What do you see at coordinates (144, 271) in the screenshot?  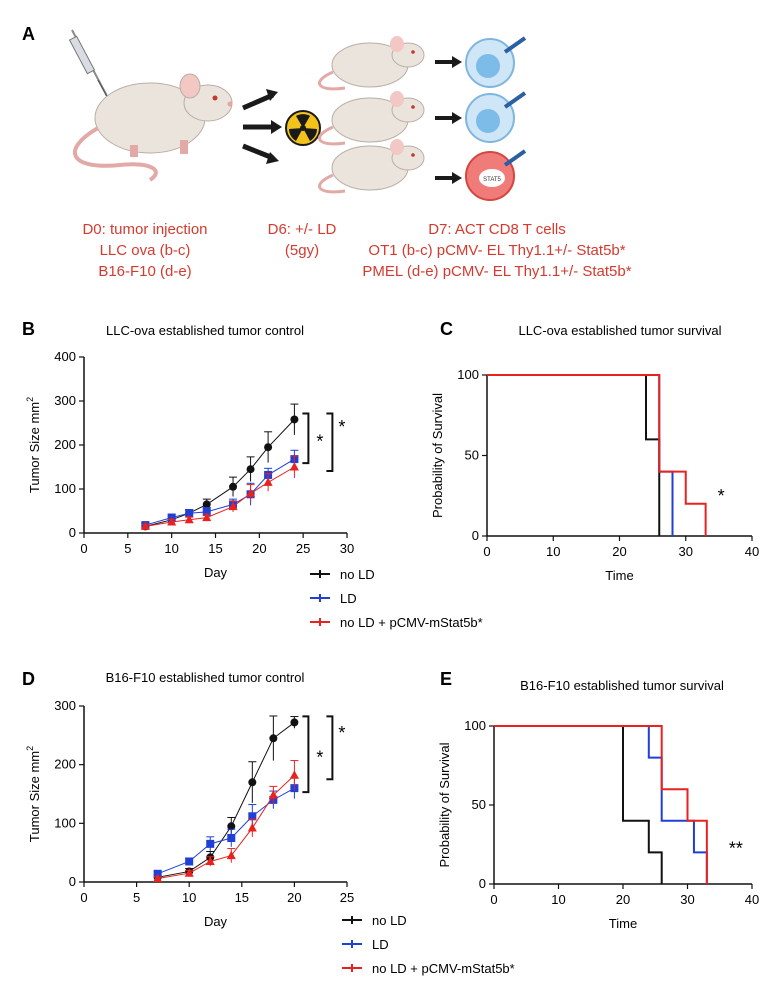 I see `caption-line: B16-F10 (d-e)` at bounding box center [144, 271].